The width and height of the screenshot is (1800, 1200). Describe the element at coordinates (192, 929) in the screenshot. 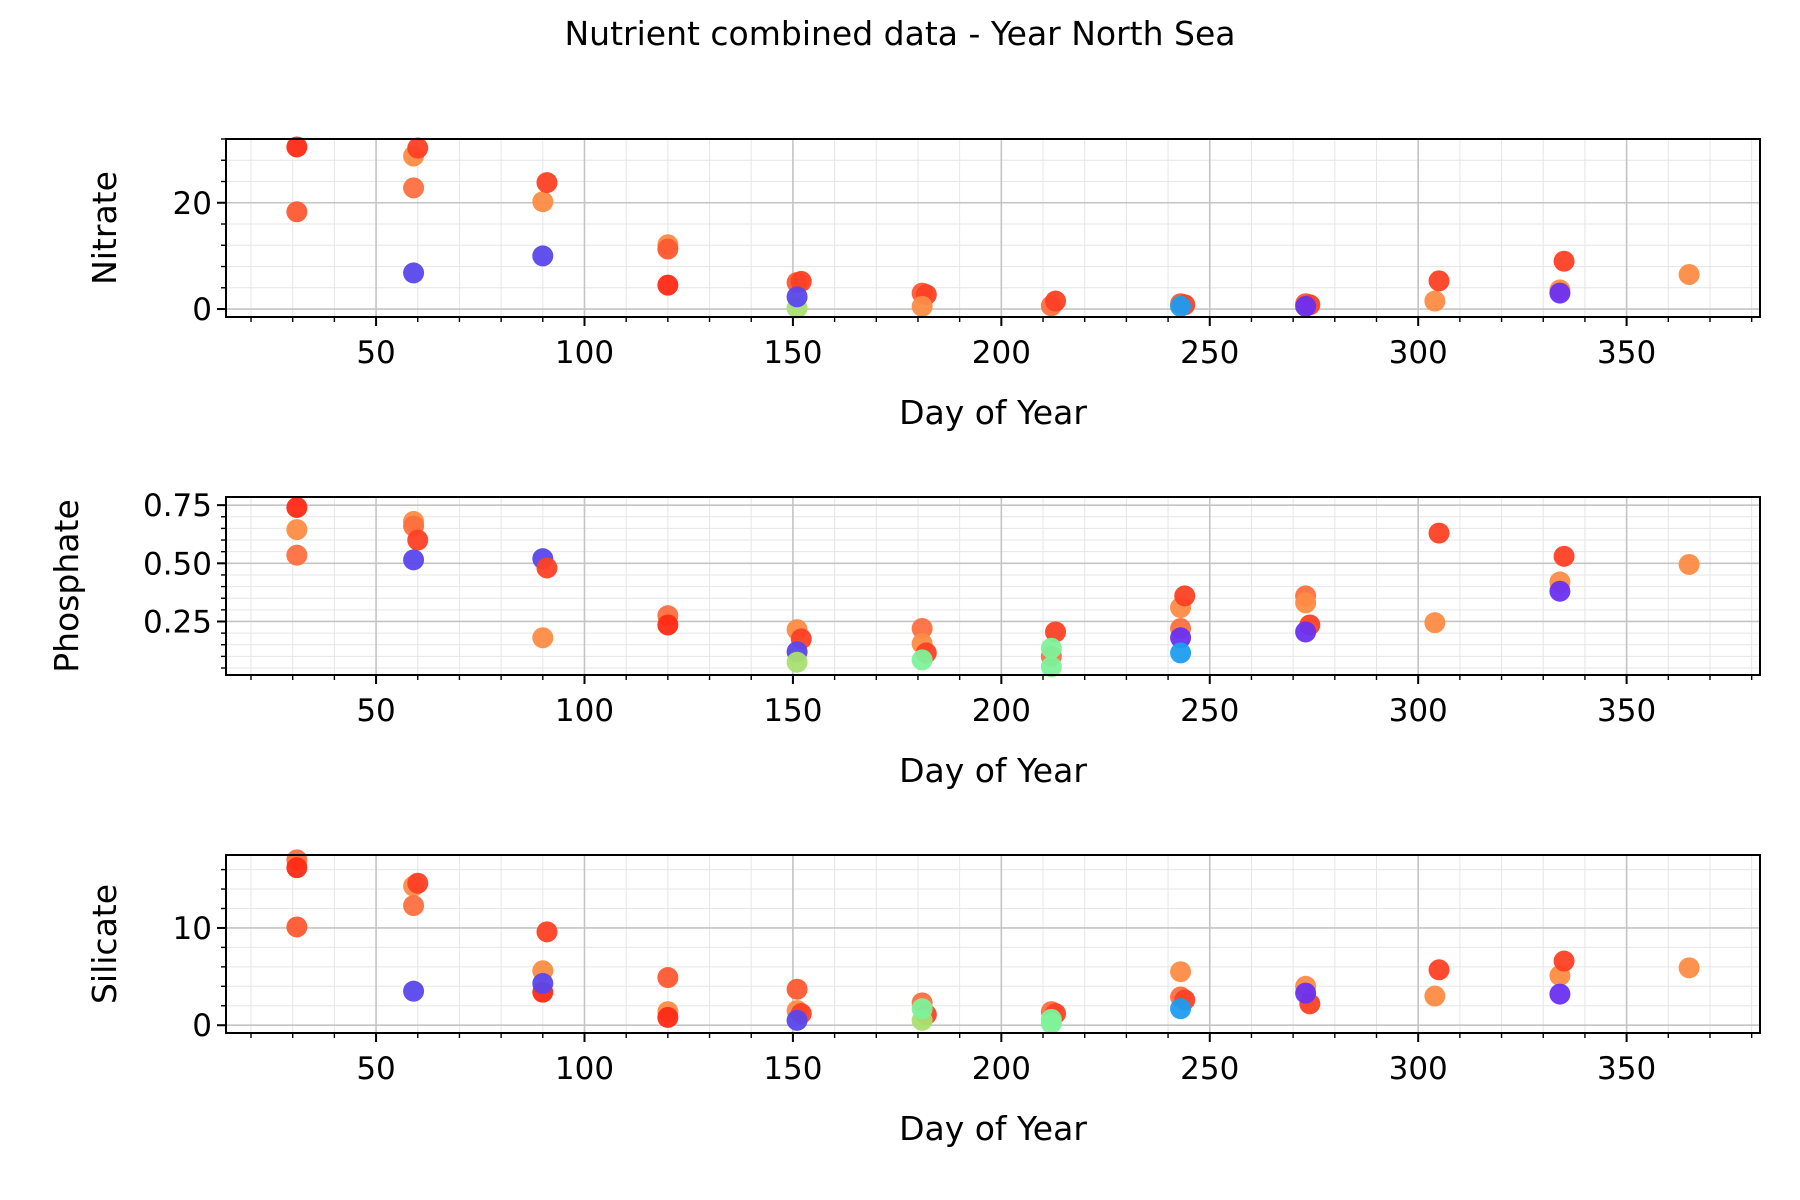

I see `y-tick-label: 10` at that location.